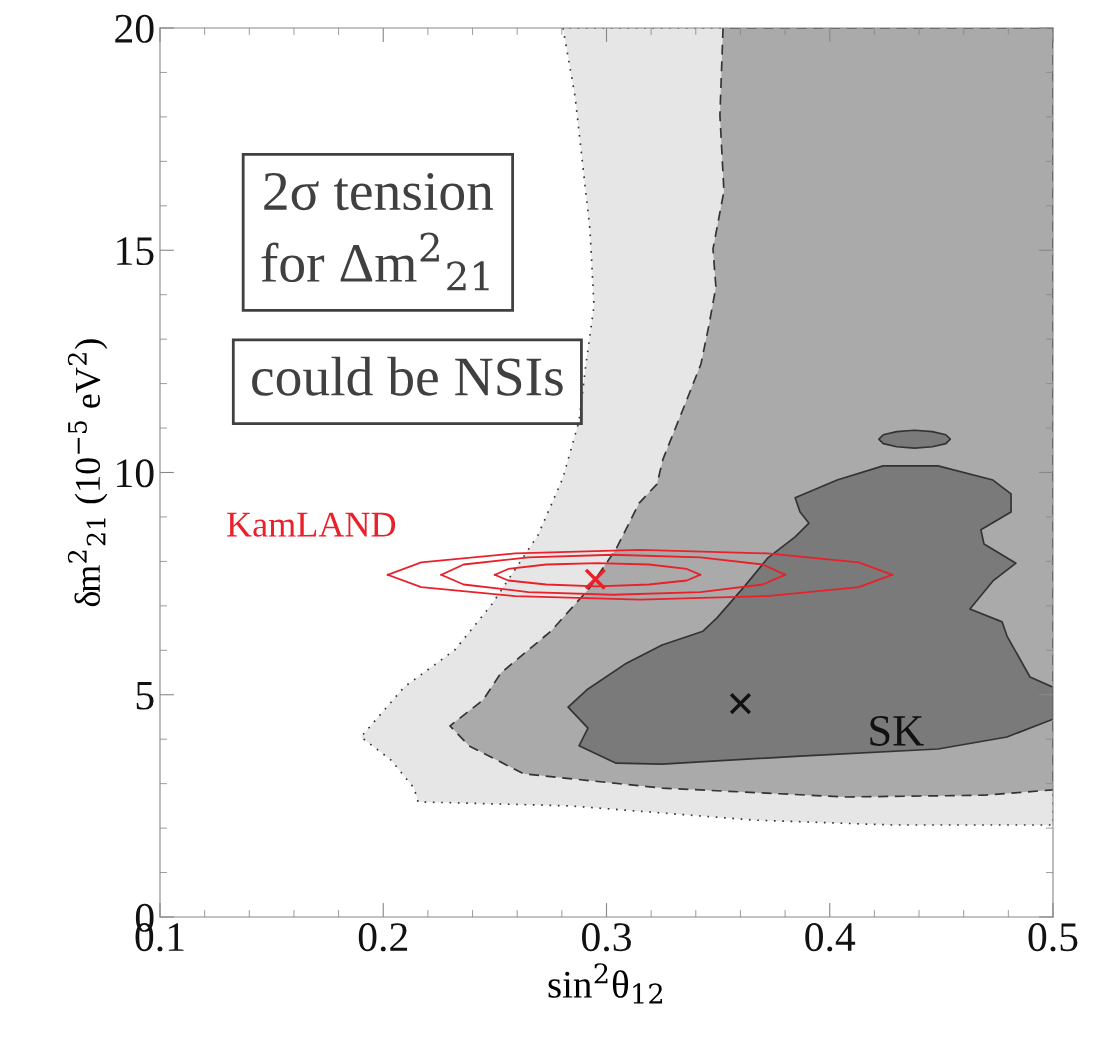  I want to click on annotation: 2σ tension for Δm$^{2}$$_{21}$, so click(377, 231).